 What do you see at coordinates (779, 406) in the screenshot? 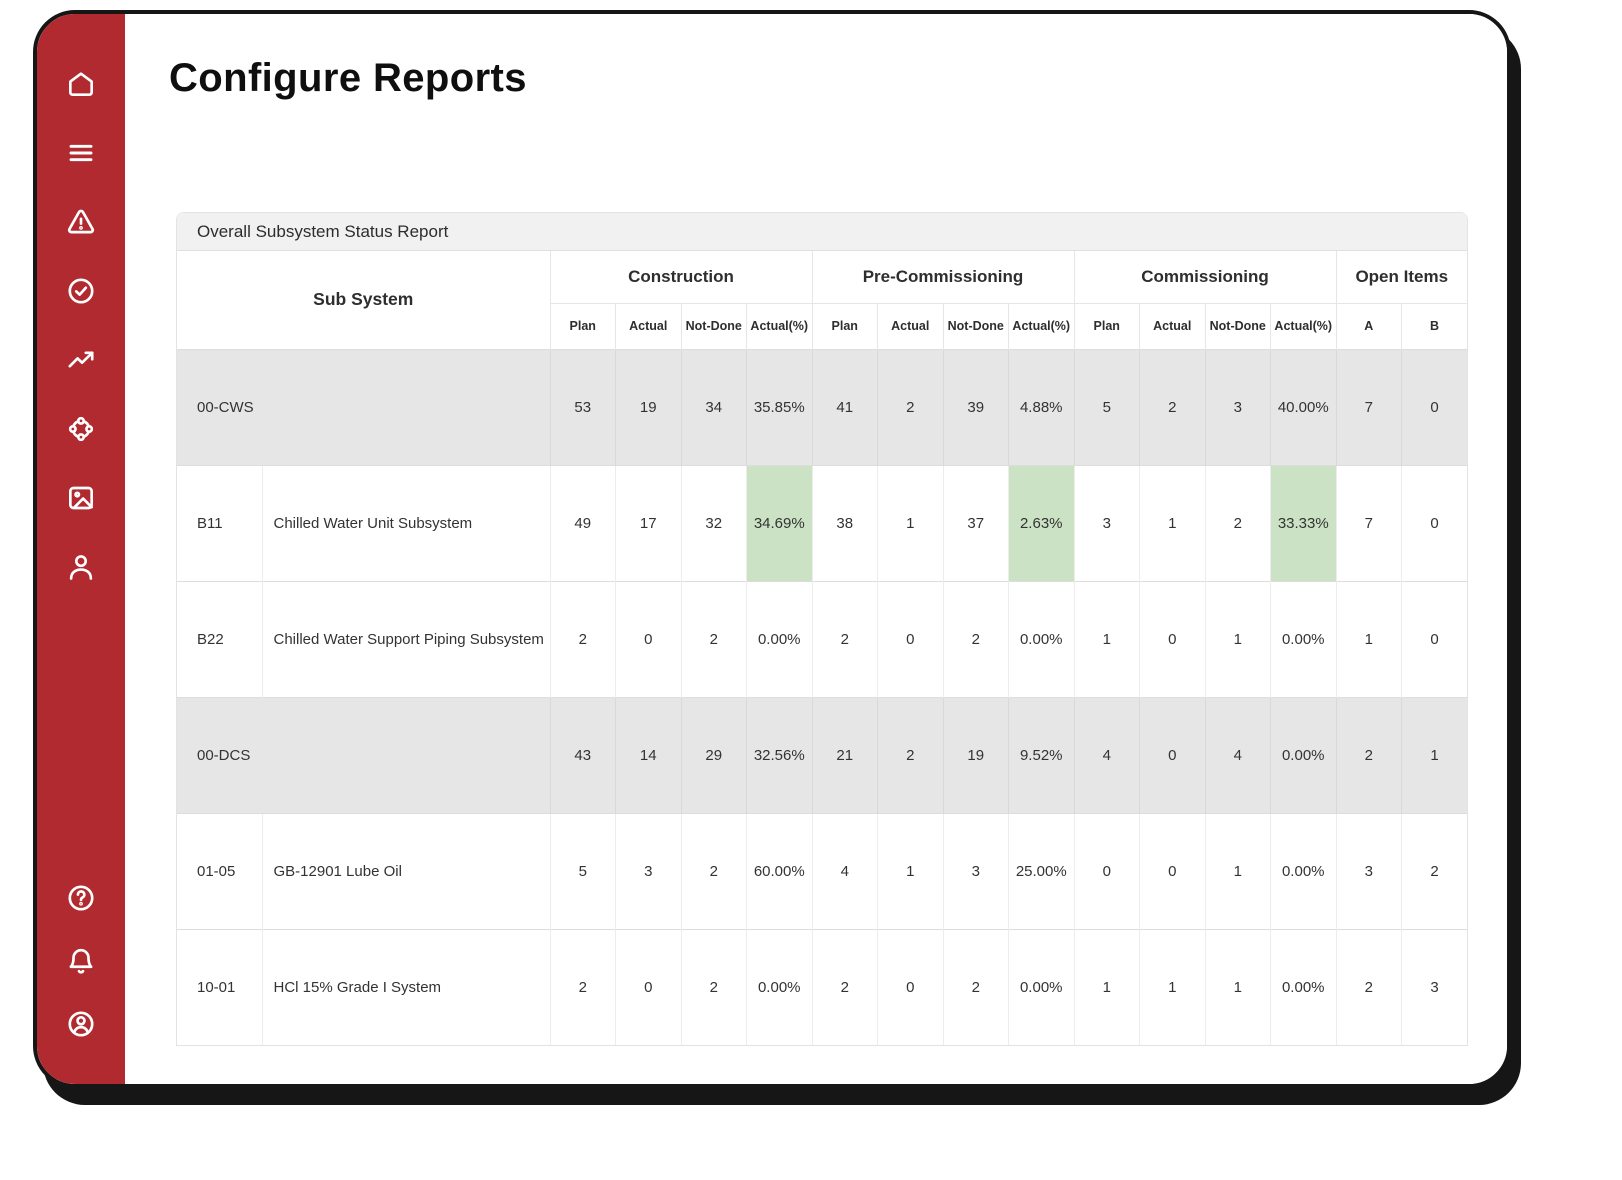
I see `cell: 35.85%` at bounding box center [779, 406].